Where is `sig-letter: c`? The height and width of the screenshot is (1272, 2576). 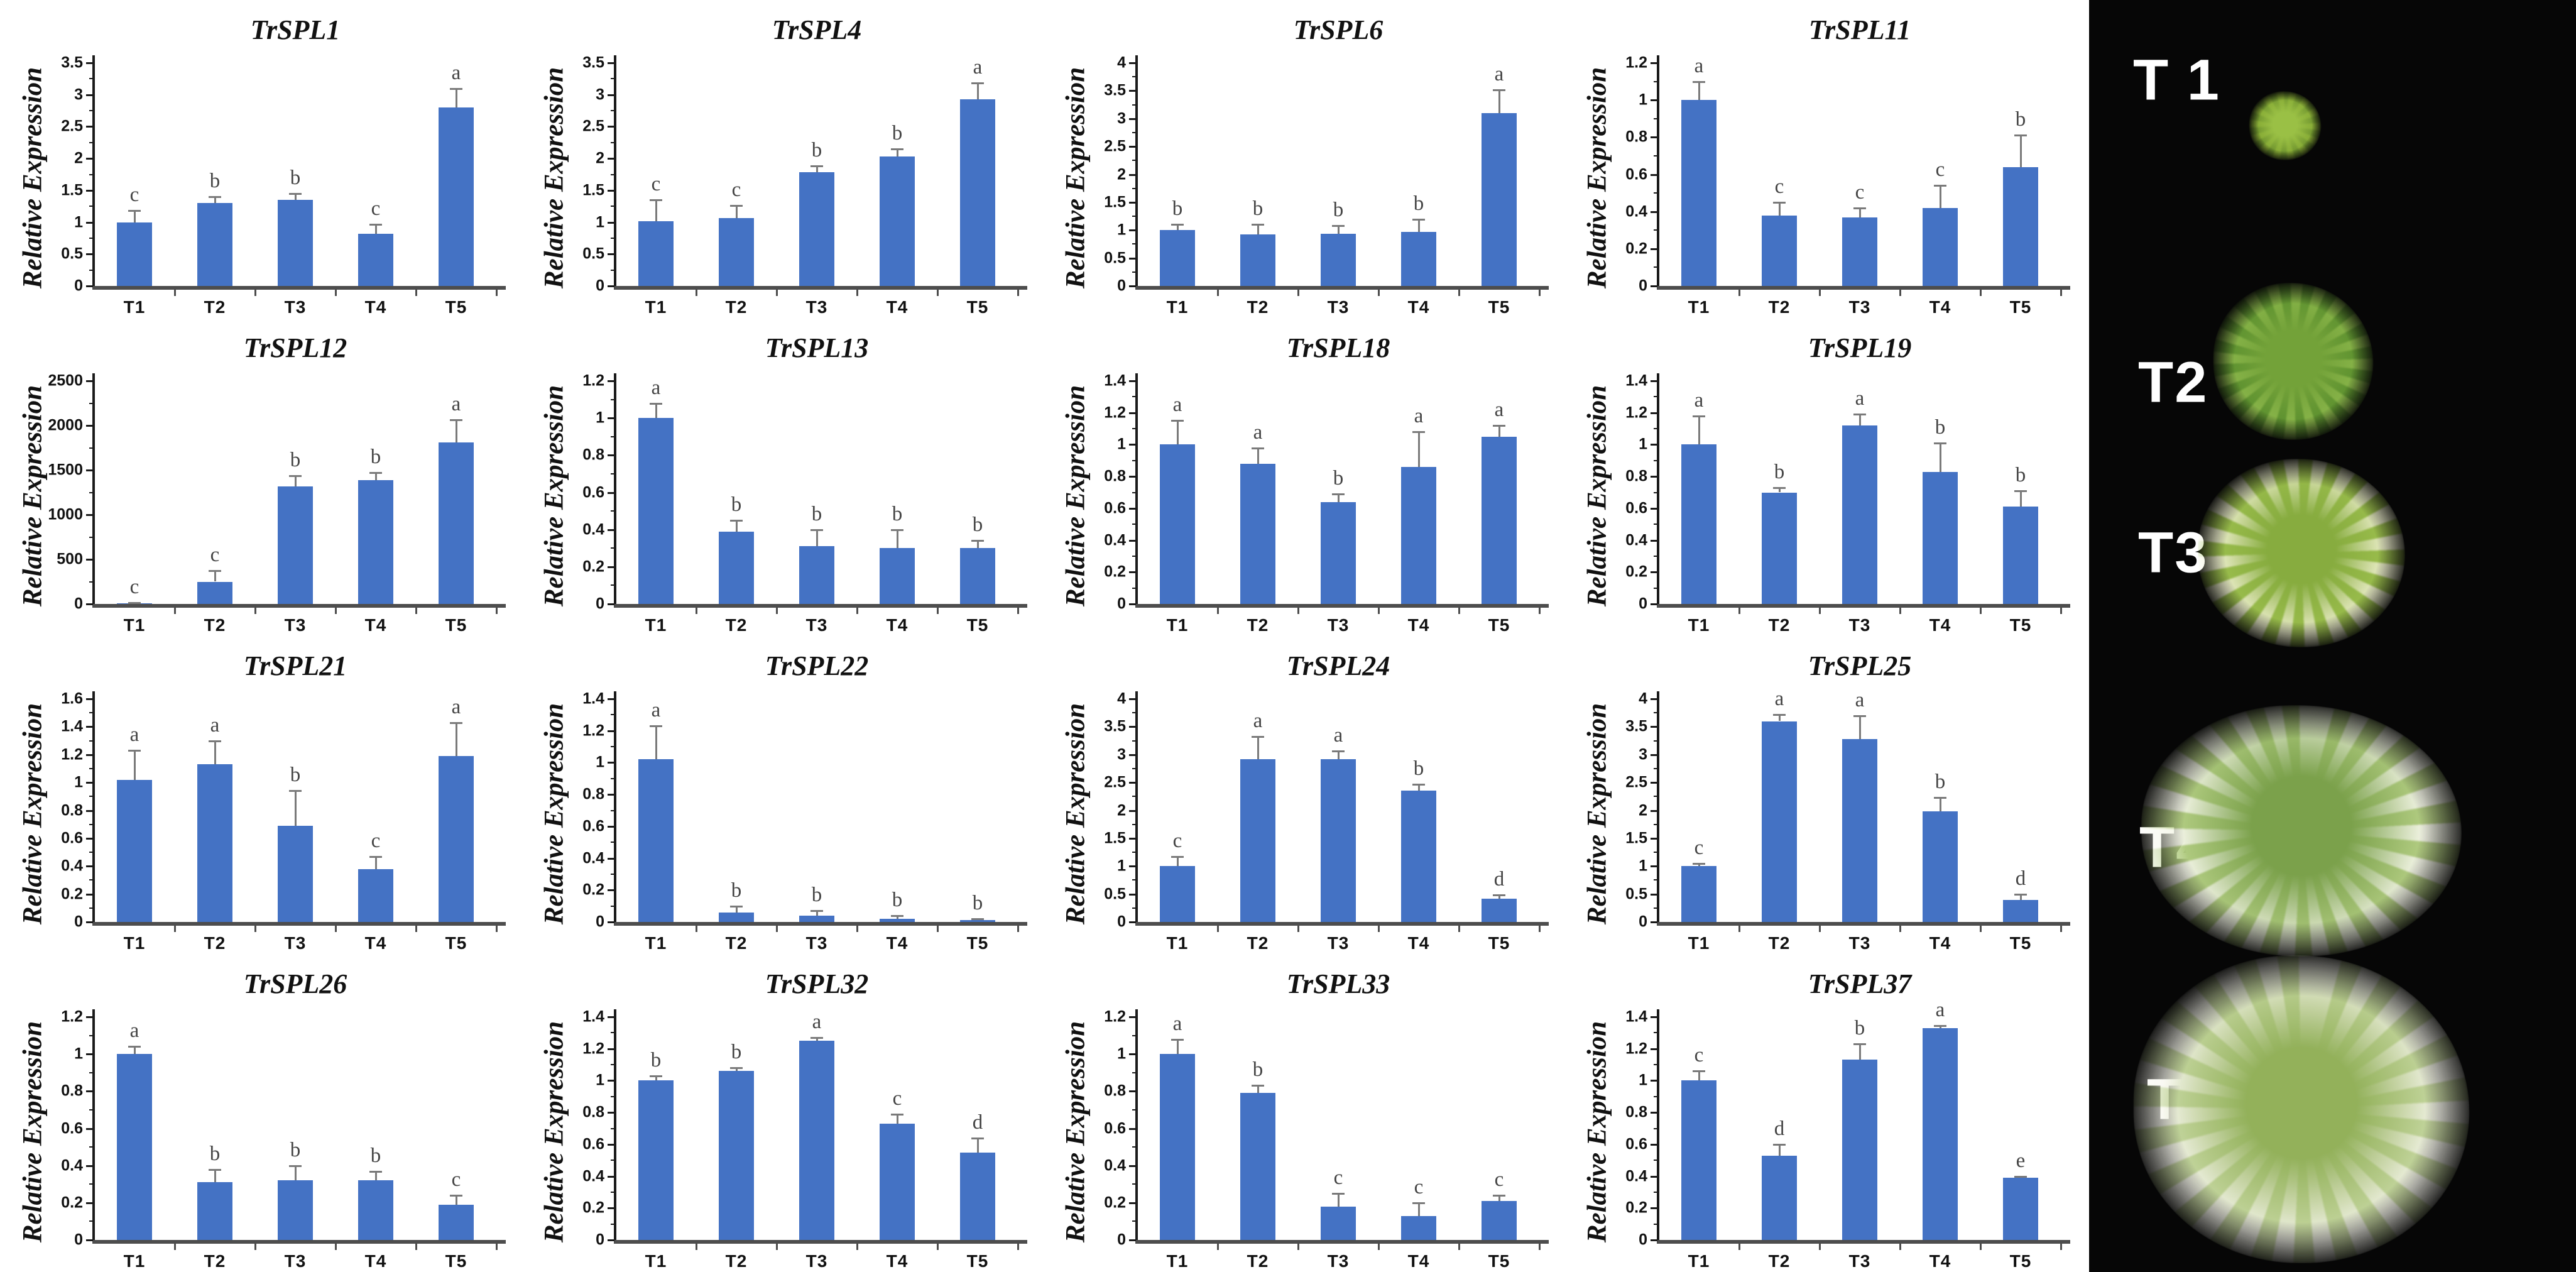 sig-letter: c is located at coordinates (376, 209).